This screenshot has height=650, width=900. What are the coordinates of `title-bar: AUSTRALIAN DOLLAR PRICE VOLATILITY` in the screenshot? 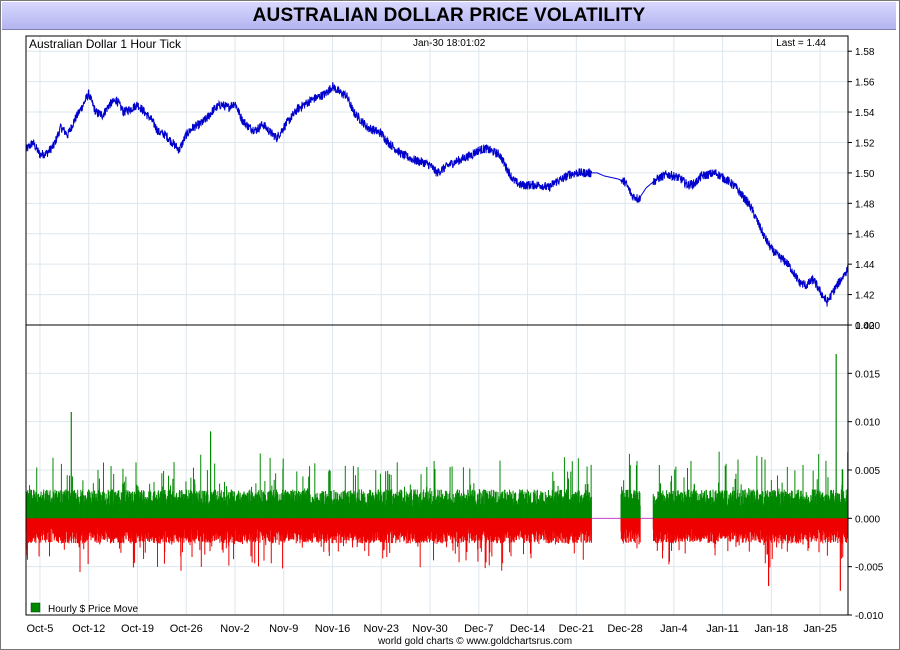 It's located at (449, 16).